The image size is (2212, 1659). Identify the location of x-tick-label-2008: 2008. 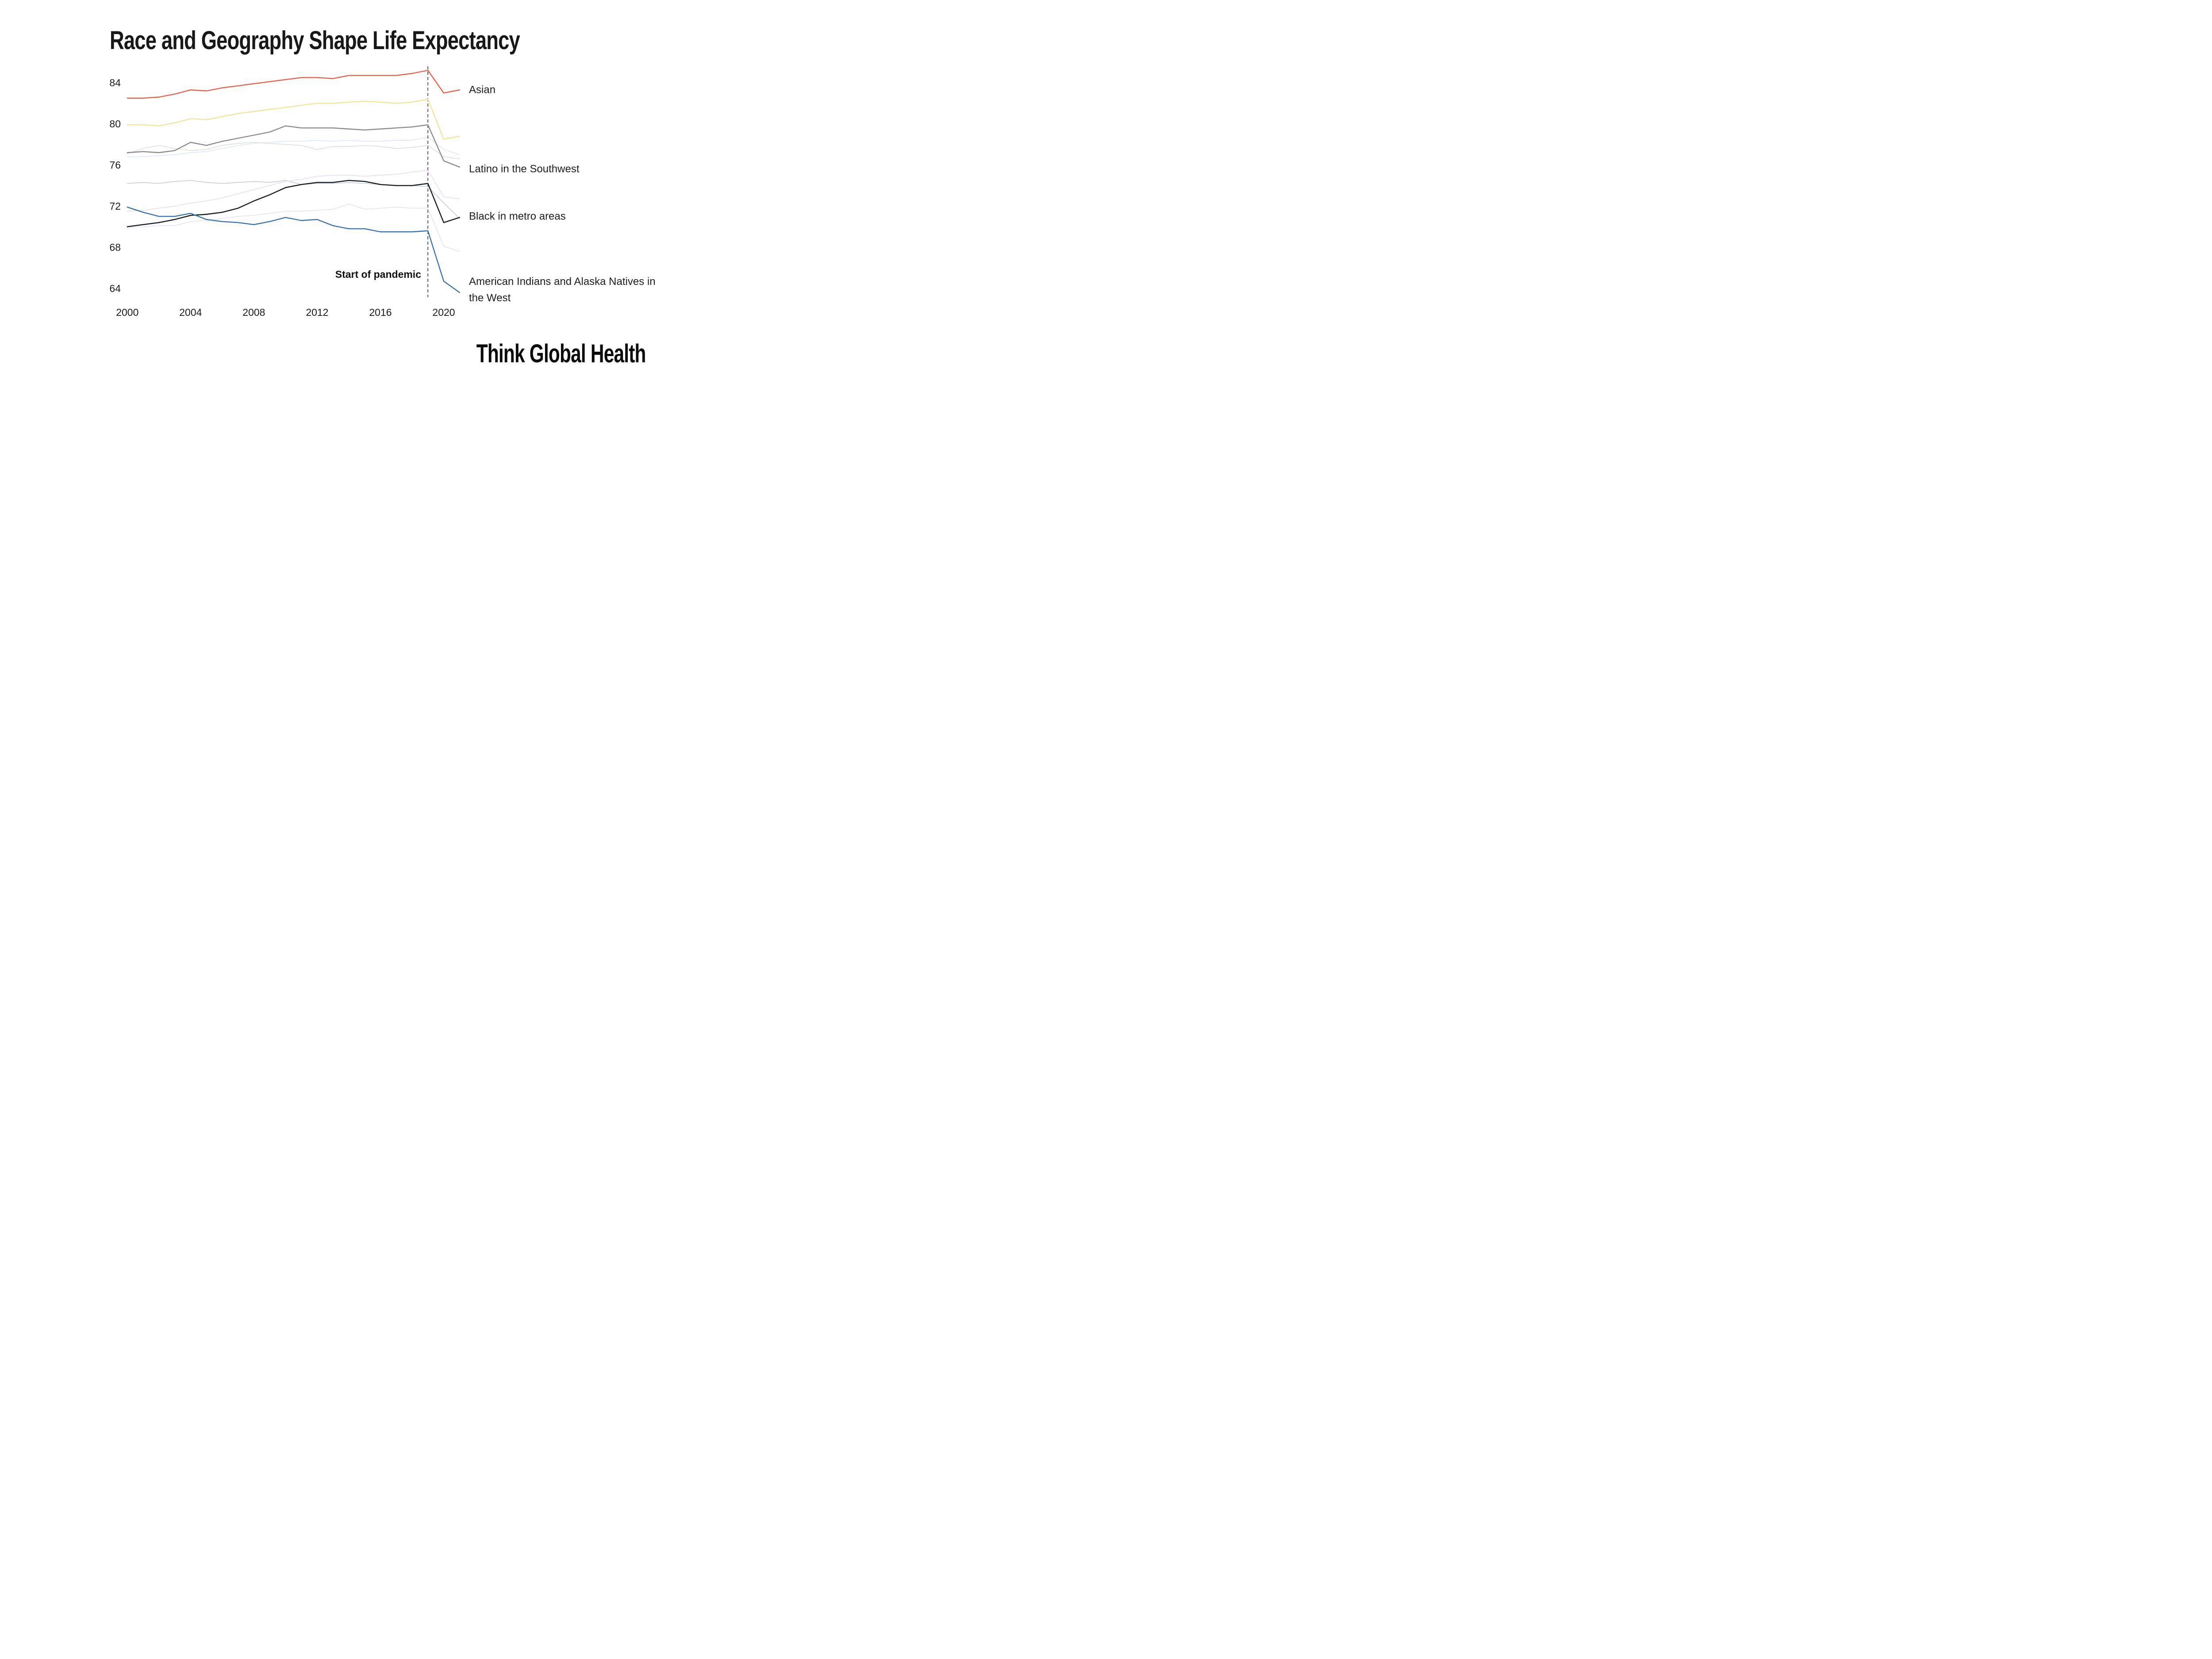
(254, 312).